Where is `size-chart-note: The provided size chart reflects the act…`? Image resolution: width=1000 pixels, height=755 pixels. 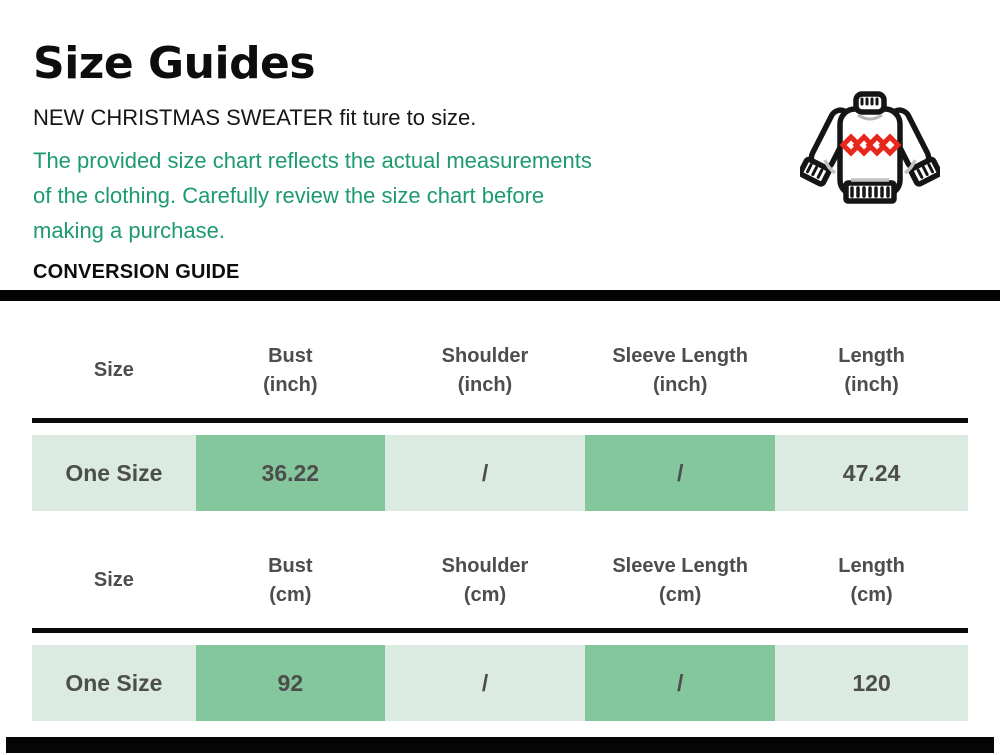 size-chart-note: The provided size chart reflects the act… is located at coordinates (403, 195).